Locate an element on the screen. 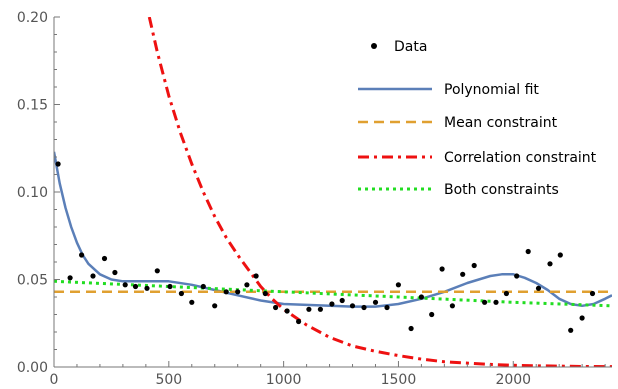 The width and height of the screenshot is (618, 389). legend-item-both-constraints: Both constraints is located at coordinates (458, 190).